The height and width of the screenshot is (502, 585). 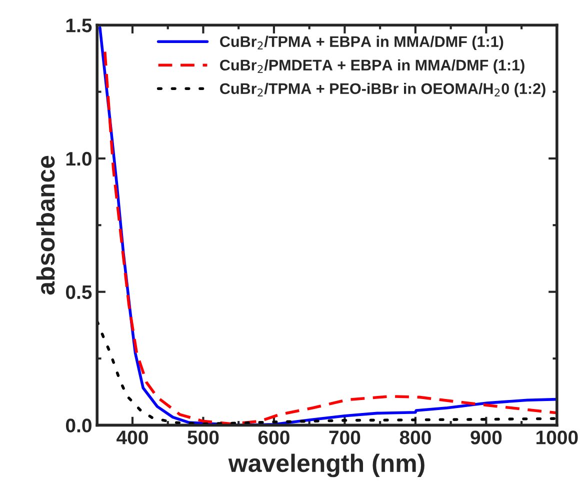 I want to click on x-tick-label: 800, so click(x=415, y=437).